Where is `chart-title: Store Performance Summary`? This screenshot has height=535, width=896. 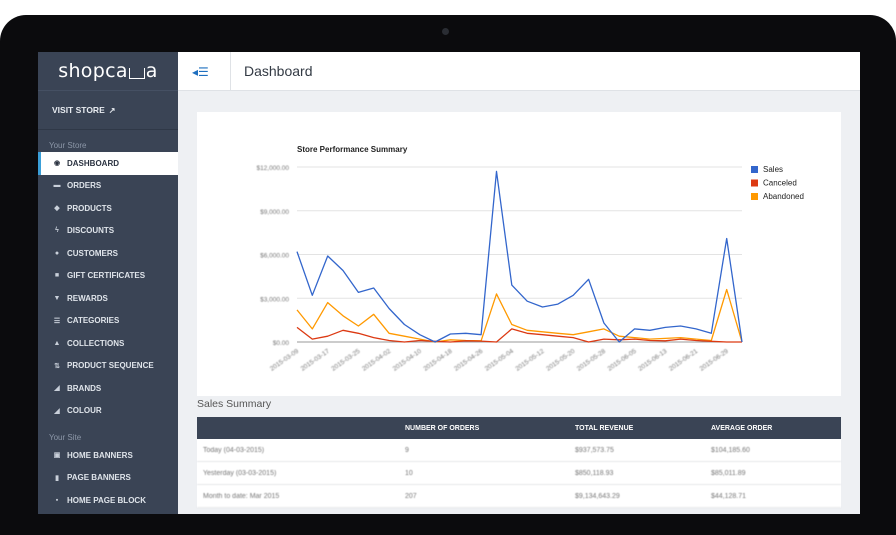 chart-title: Store Performance Summary is located at coordinates (352, 149).